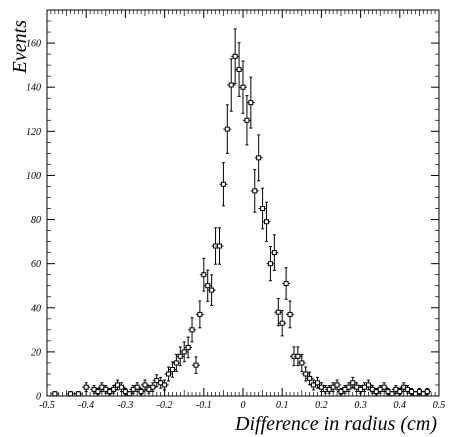  What do you see at coordinates (36, 352) in the screenshot?
I see `y-tick-label: 20` at bounding box center [36, 352].